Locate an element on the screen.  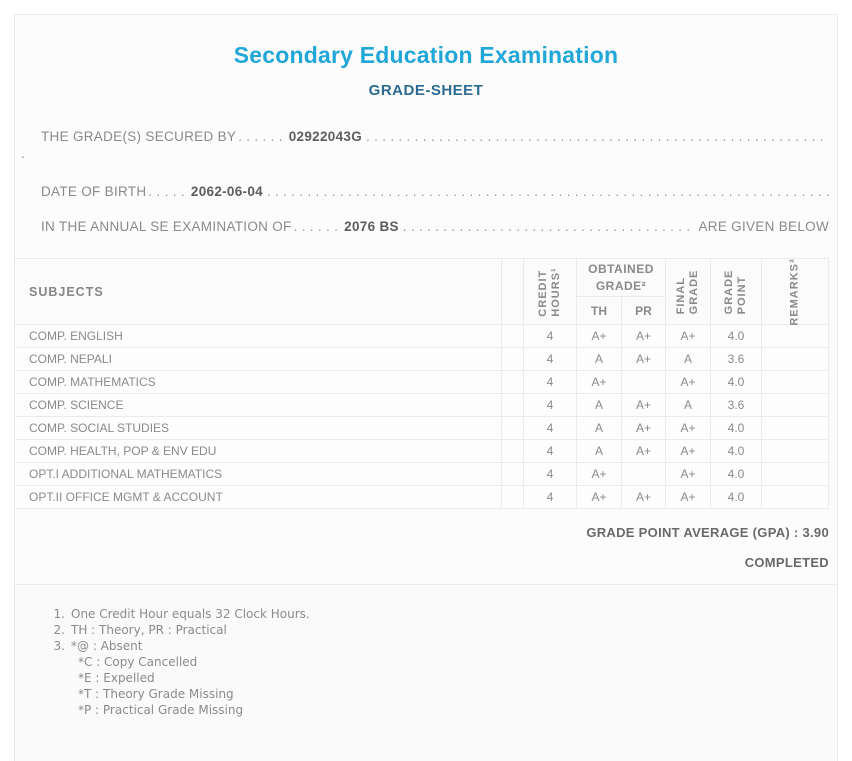
credit-hours-label: CREDIT HOURS¹ is located at coordinates (549, 291).